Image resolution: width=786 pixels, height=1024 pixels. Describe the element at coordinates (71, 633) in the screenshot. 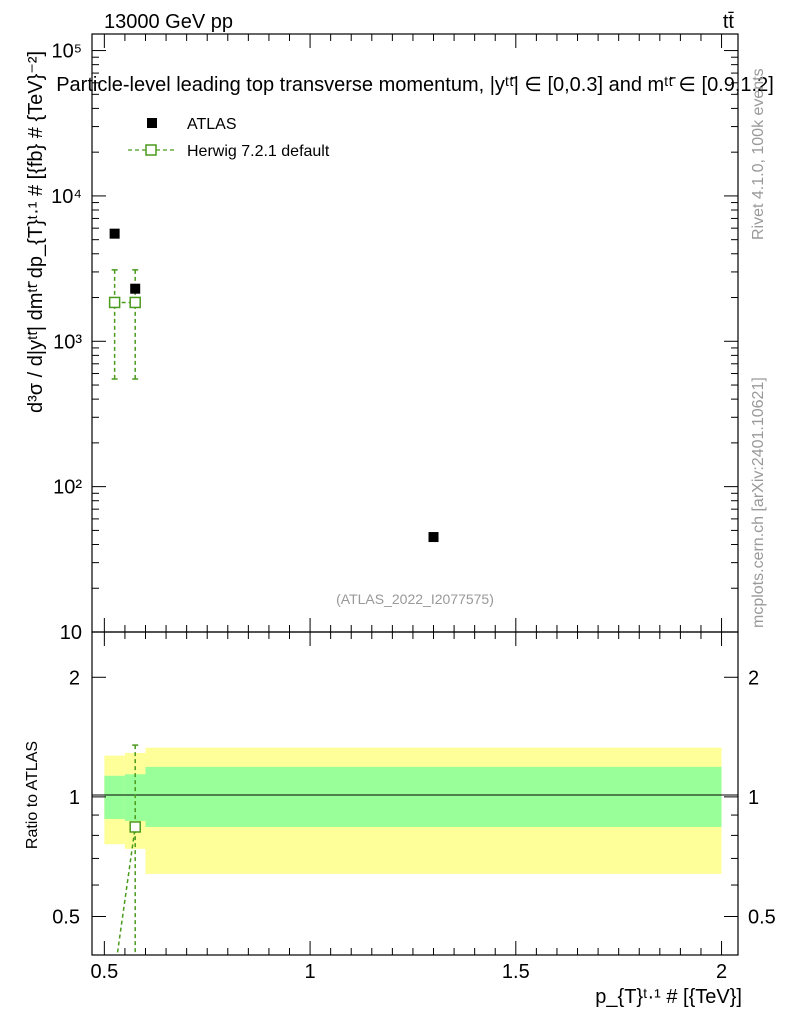

I see `main-y-tick-label: 10` at that location.